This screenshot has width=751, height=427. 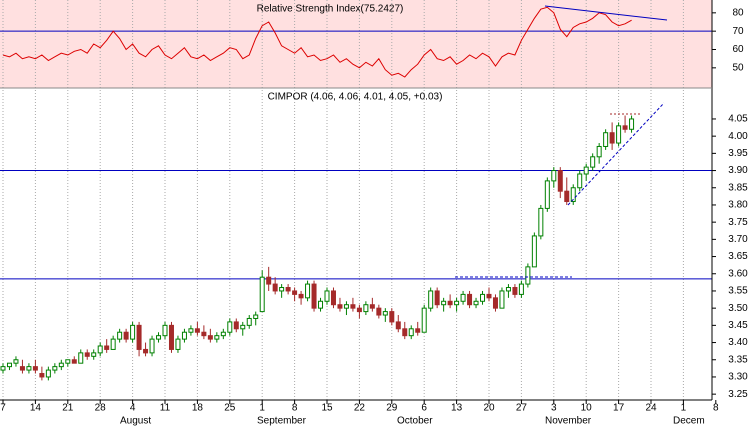 What do you see at coordinates (415, 421) in the screenshot?
I see `month-label: October` at bounding box center [415, 421].